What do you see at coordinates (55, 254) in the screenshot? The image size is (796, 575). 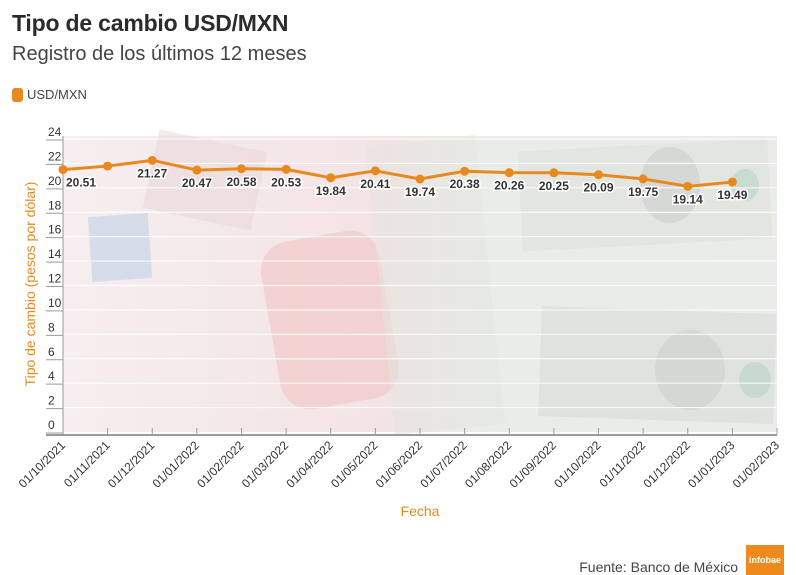 I see `y-tick-label: 14` at bounding box center [55, 254].